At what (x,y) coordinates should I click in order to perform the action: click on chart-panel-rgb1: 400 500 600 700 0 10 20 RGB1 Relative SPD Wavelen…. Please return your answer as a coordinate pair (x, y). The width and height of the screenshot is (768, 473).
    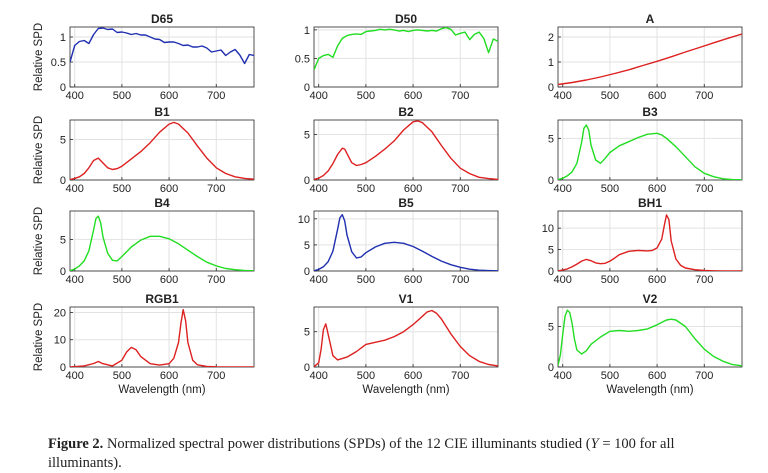
    Looking at the image, I should click on (144, 344).